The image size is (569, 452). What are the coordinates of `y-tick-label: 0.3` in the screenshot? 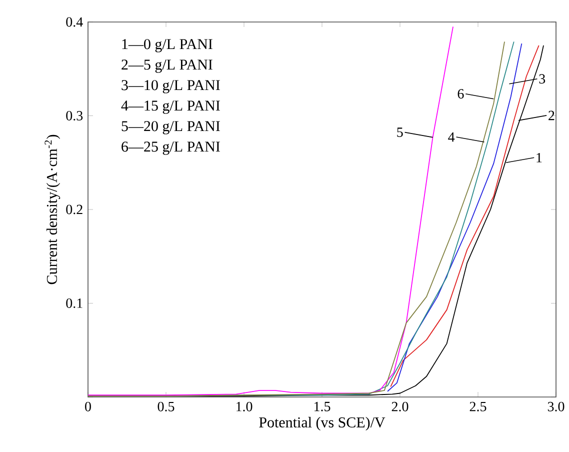 It's located at (74, 115).